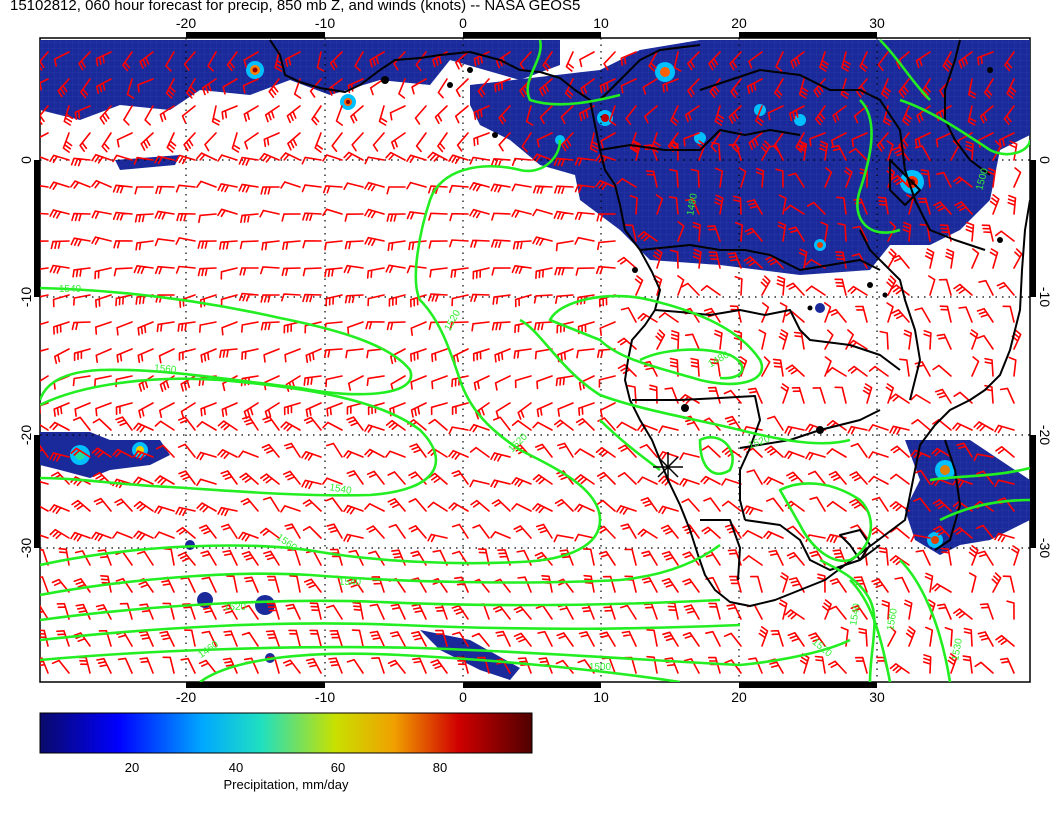  What do you see at coordinates (530, 23) in the screenshot?
I see `lon-ticks-top: -20 -10 0 10 20 30` at bounding box center [530, 23].